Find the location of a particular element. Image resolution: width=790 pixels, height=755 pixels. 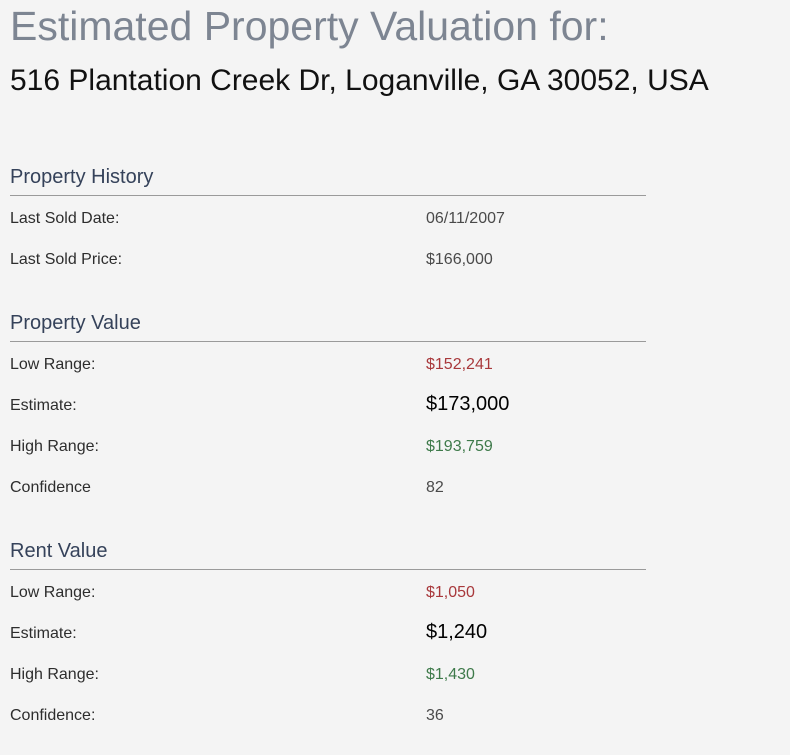

property-estimate-value: $173,000 is located at coordinates (468, 404).